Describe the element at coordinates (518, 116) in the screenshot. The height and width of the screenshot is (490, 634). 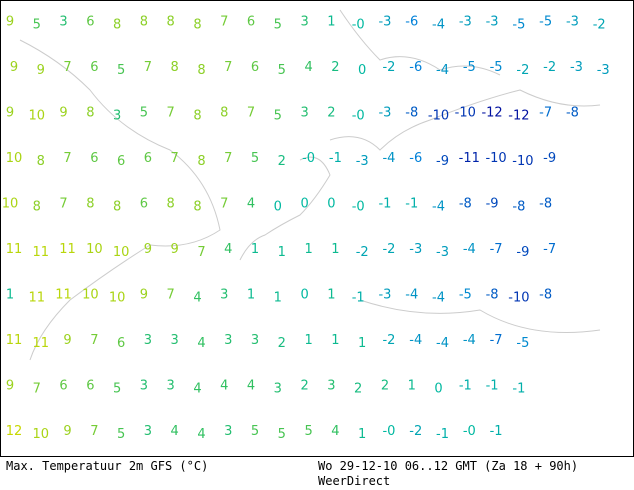
I see `temperature-label: -12` at that location.